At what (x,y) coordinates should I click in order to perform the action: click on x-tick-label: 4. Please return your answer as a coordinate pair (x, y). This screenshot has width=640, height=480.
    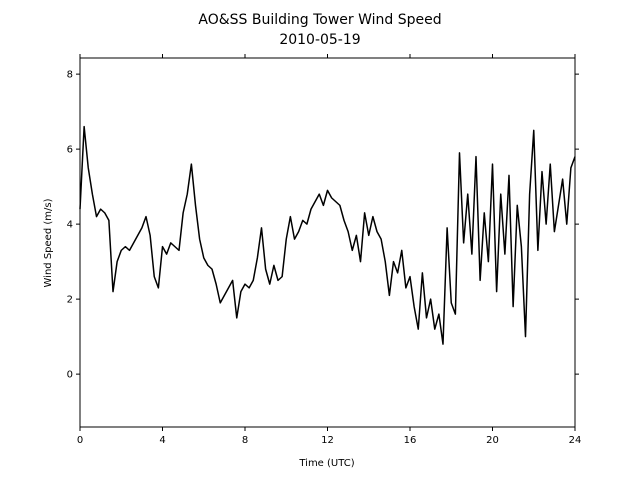
    Looking at the image, I should click on (162, 440).